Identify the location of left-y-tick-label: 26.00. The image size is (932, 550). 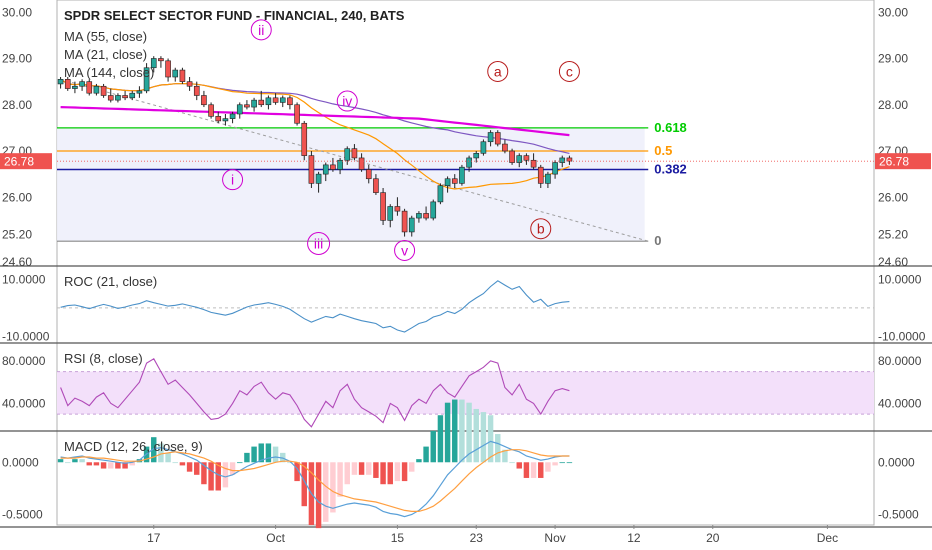
(17, 197).